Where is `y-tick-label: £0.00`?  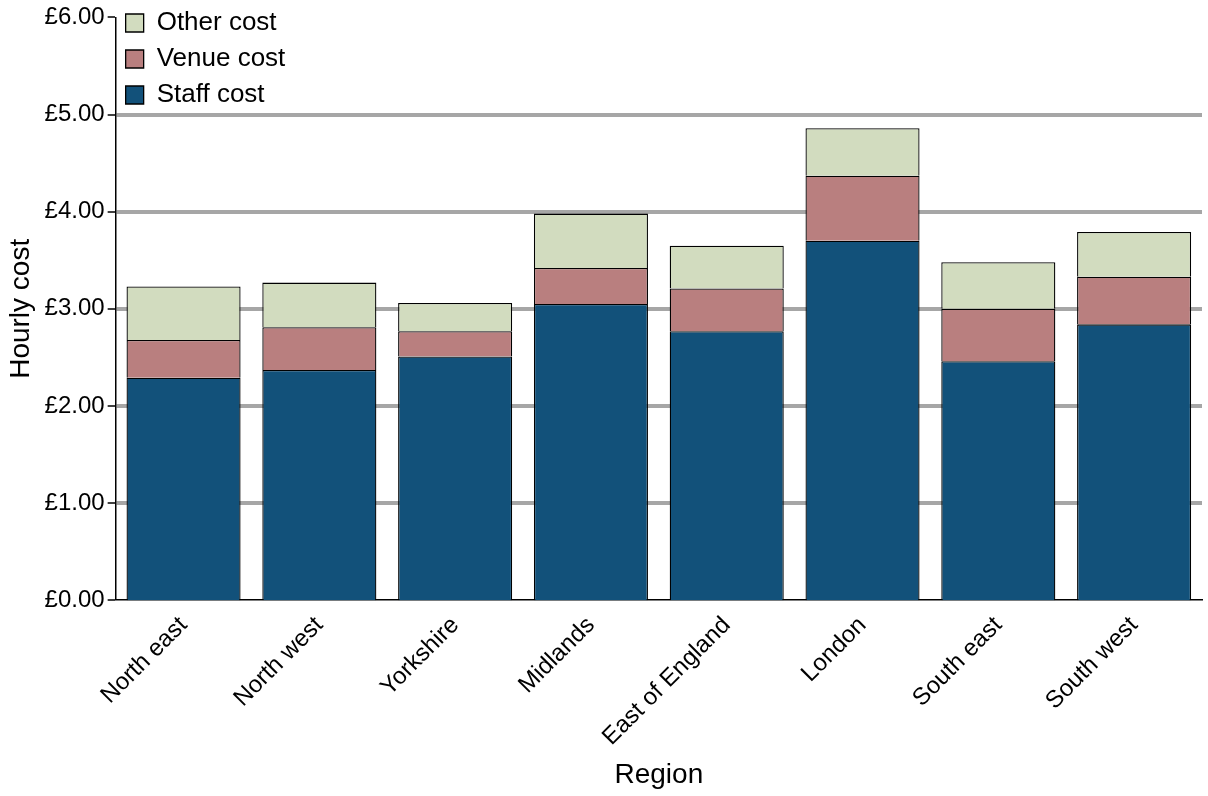 y-tick-label: £0.00 is located at coordinates (74, 598).